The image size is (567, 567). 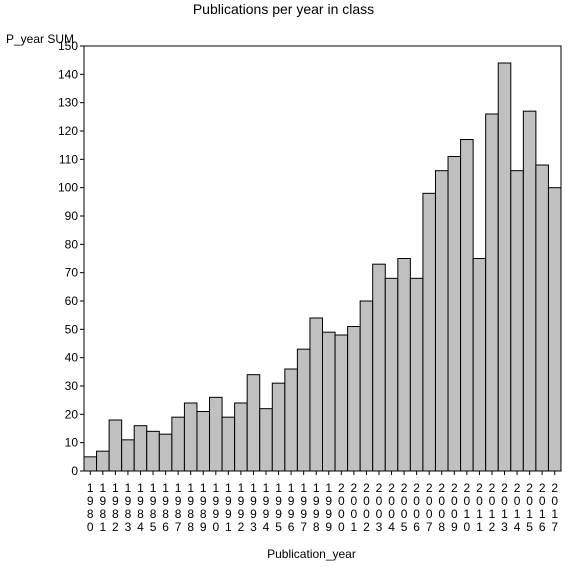 What do you see at coordinates (467, 305) in the screenshot?
I see `bar-2010` at bounding box center [467, 305].